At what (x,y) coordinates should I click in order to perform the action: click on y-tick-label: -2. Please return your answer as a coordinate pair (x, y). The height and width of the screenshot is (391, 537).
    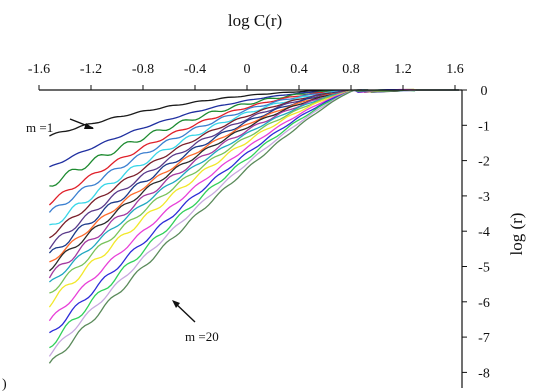
    Looking at the image, I should click on (484, 162).